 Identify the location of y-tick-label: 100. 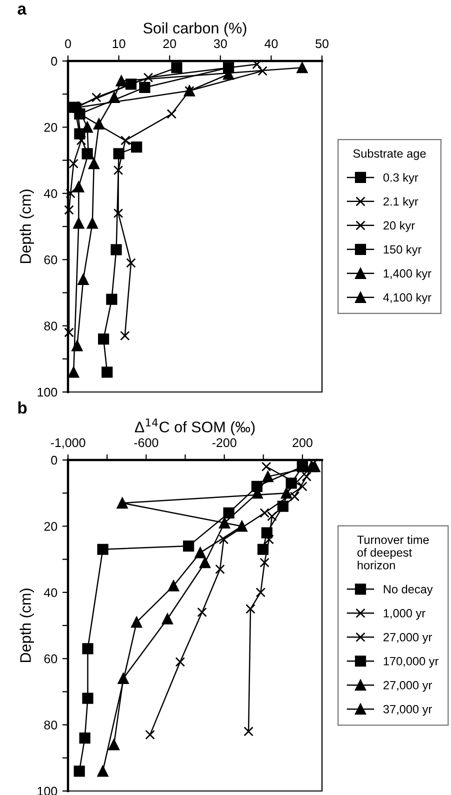
(48, 392).